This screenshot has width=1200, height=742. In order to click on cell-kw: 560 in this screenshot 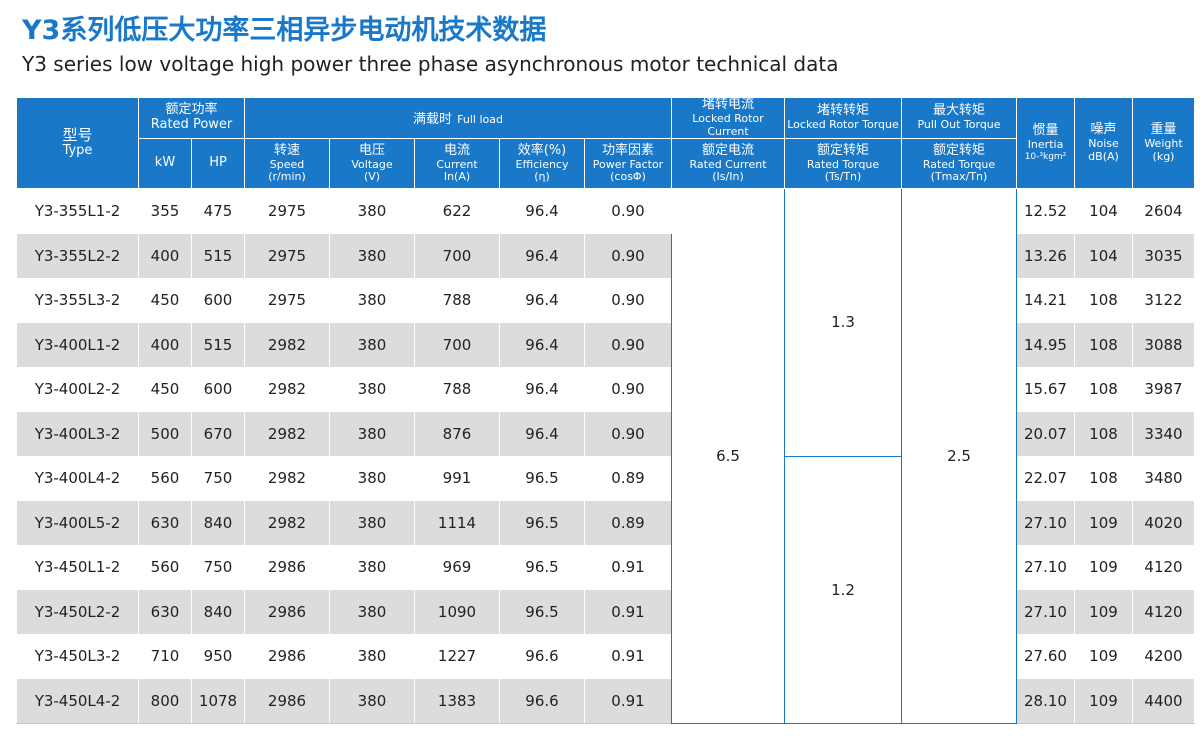, I will do `click(165, 478)`.